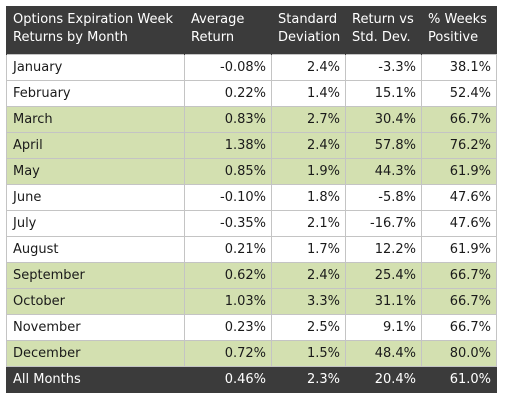  Describe the element at coordinates (308, 119) in the screenshot. I see `standard-deviation-cell: 2.7%` at that location.